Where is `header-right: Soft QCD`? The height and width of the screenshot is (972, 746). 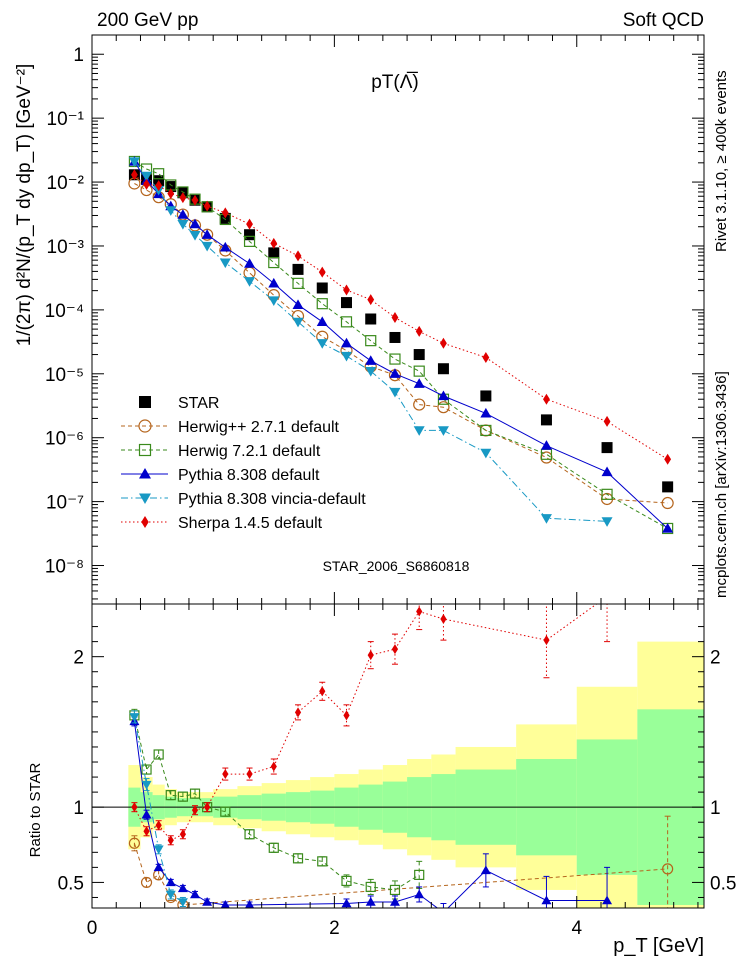
header-right: Soft QCD is located at coordinates (663, 20).